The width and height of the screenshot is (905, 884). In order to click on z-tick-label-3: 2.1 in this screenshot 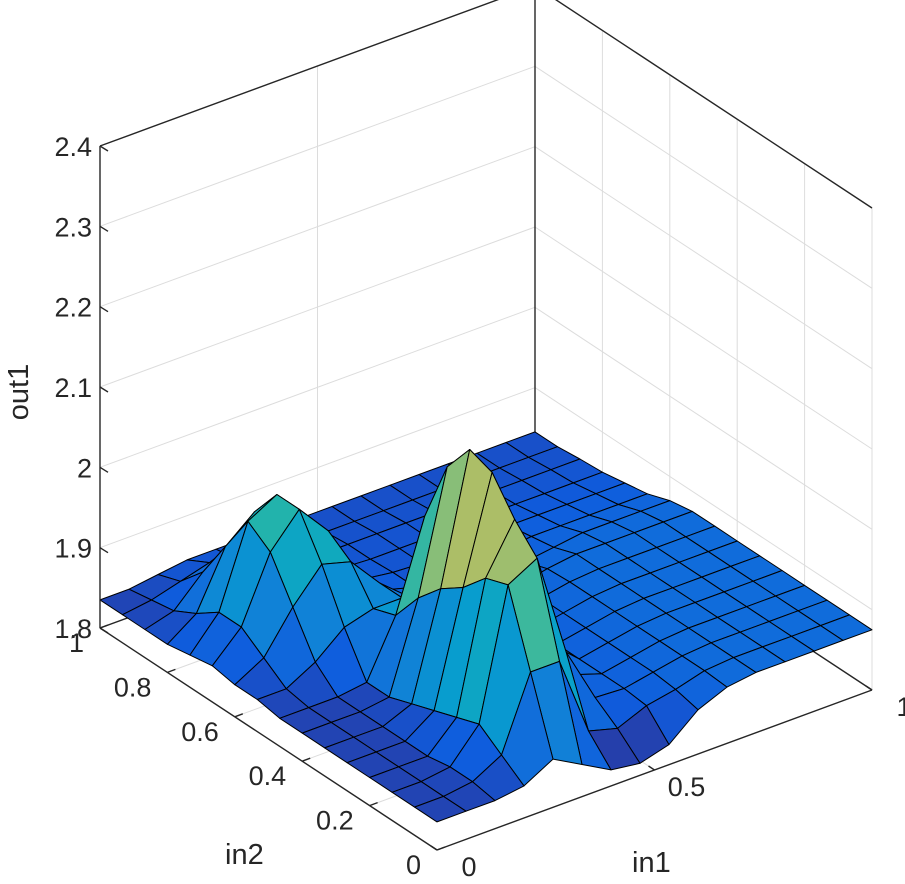, I will do `click(73, 388)`.